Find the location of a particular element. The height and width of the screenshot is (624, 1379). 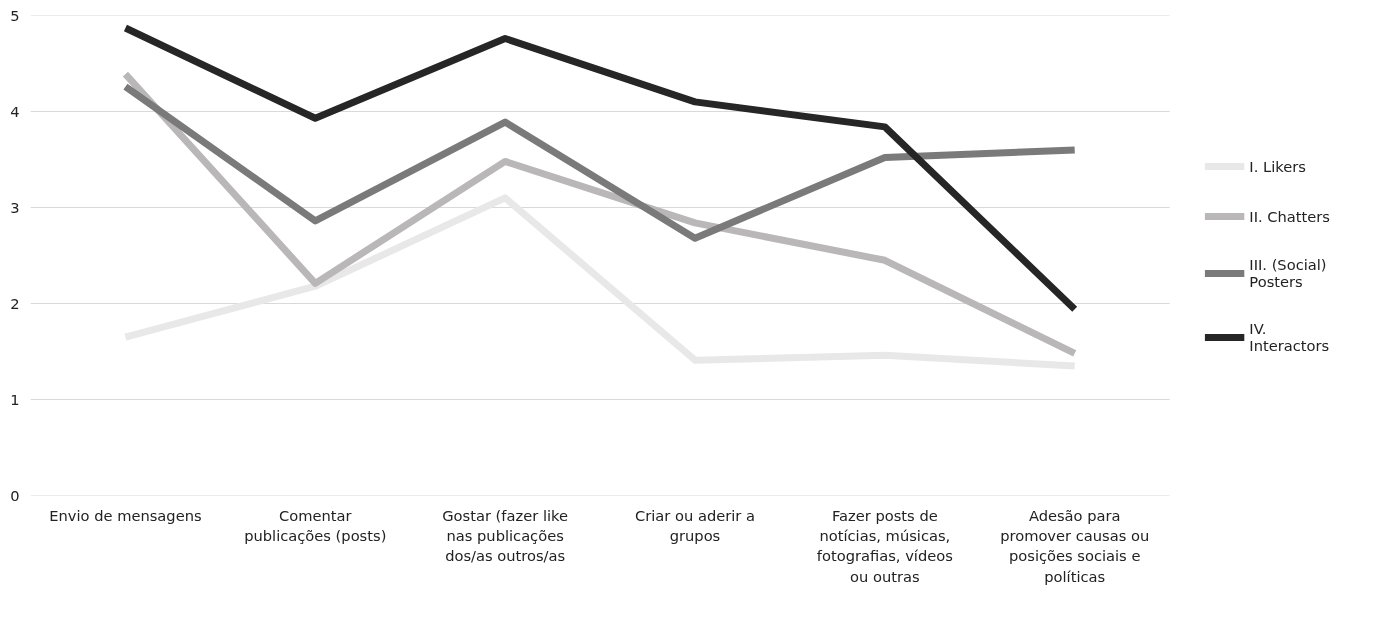

x-tick-label: Envio de mensagens is located at coordinates (125, 515).